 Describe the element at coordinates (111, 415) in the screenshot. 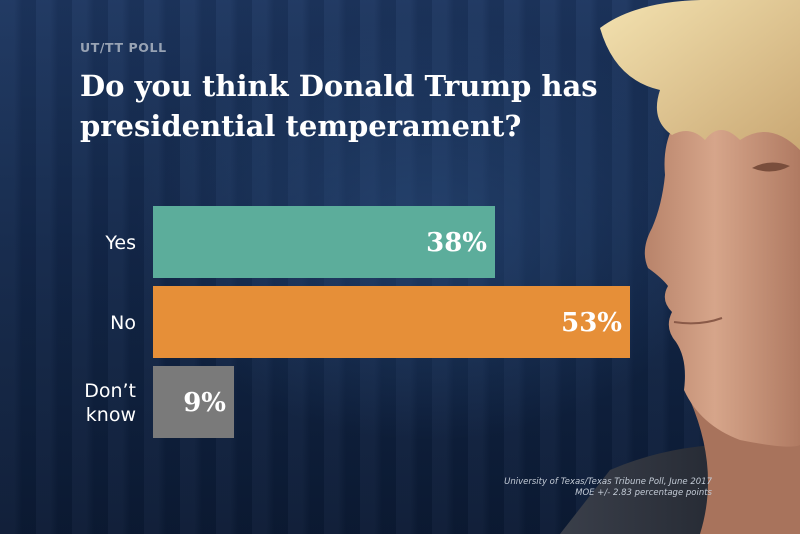

I see `category-label-line: know` at that location.